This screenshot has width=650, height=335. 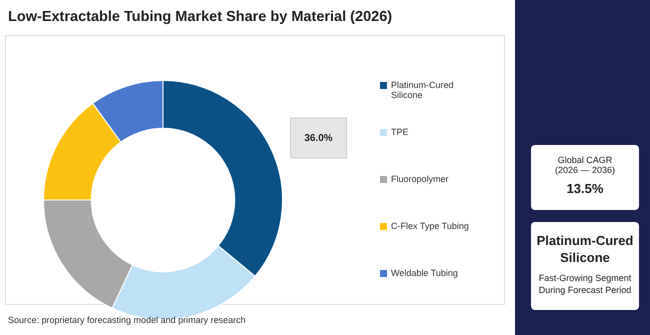 I want to click on text: Fast-Growing Segment During Forecast Period, so click(x=585, y=284).